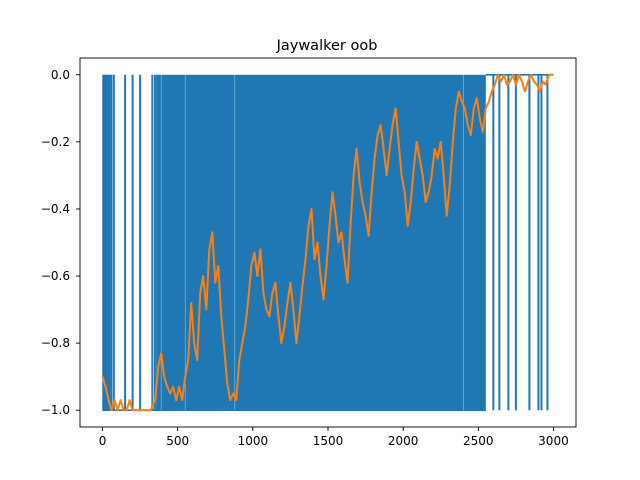  I want to click on x-axis: 0 500 1000 1500 2000 2500 3000, so click(334, 437).